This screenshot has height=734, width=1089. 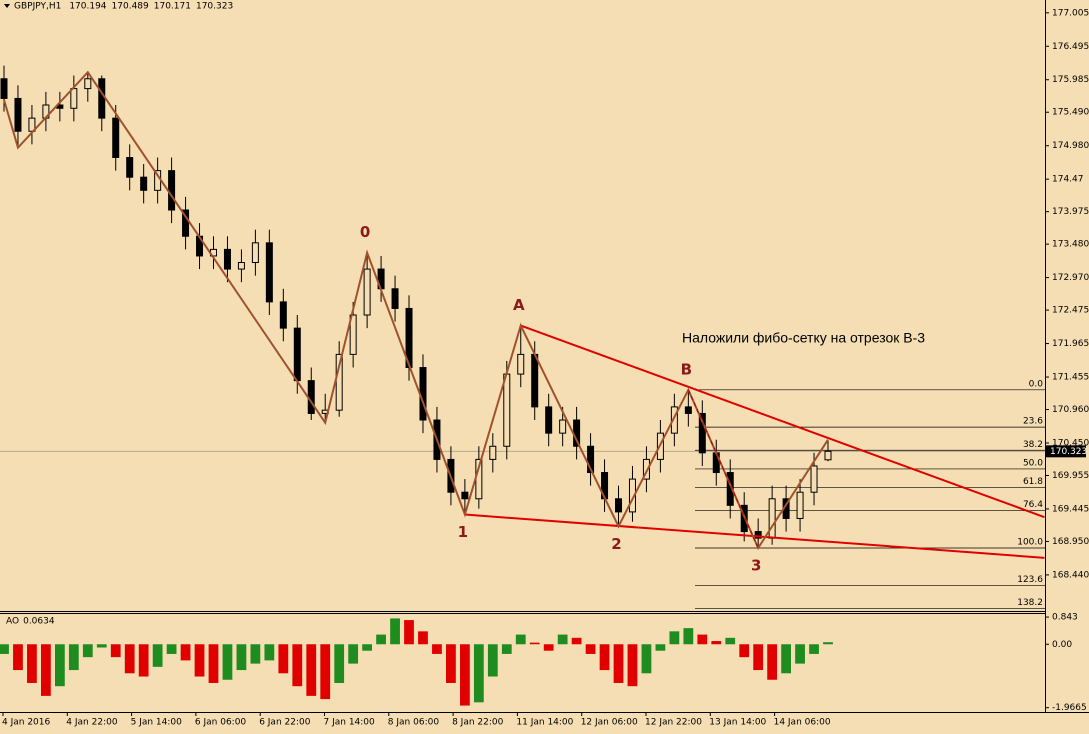 I want to click on y-tick-label: 175.985, so click(x=1070, y=80).